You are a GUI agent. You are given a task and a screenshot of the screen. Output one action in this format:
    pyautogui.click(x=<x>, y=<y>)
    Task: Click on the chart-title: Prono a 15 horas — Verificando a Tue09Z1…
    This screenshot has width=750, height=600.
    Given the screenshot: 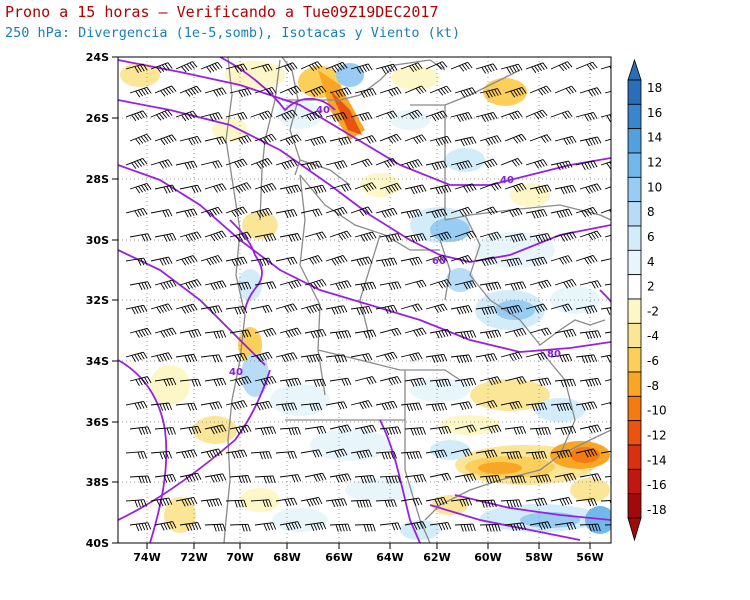 What is the action you would take?
    pyautogui.click(x=222, y=12)
    